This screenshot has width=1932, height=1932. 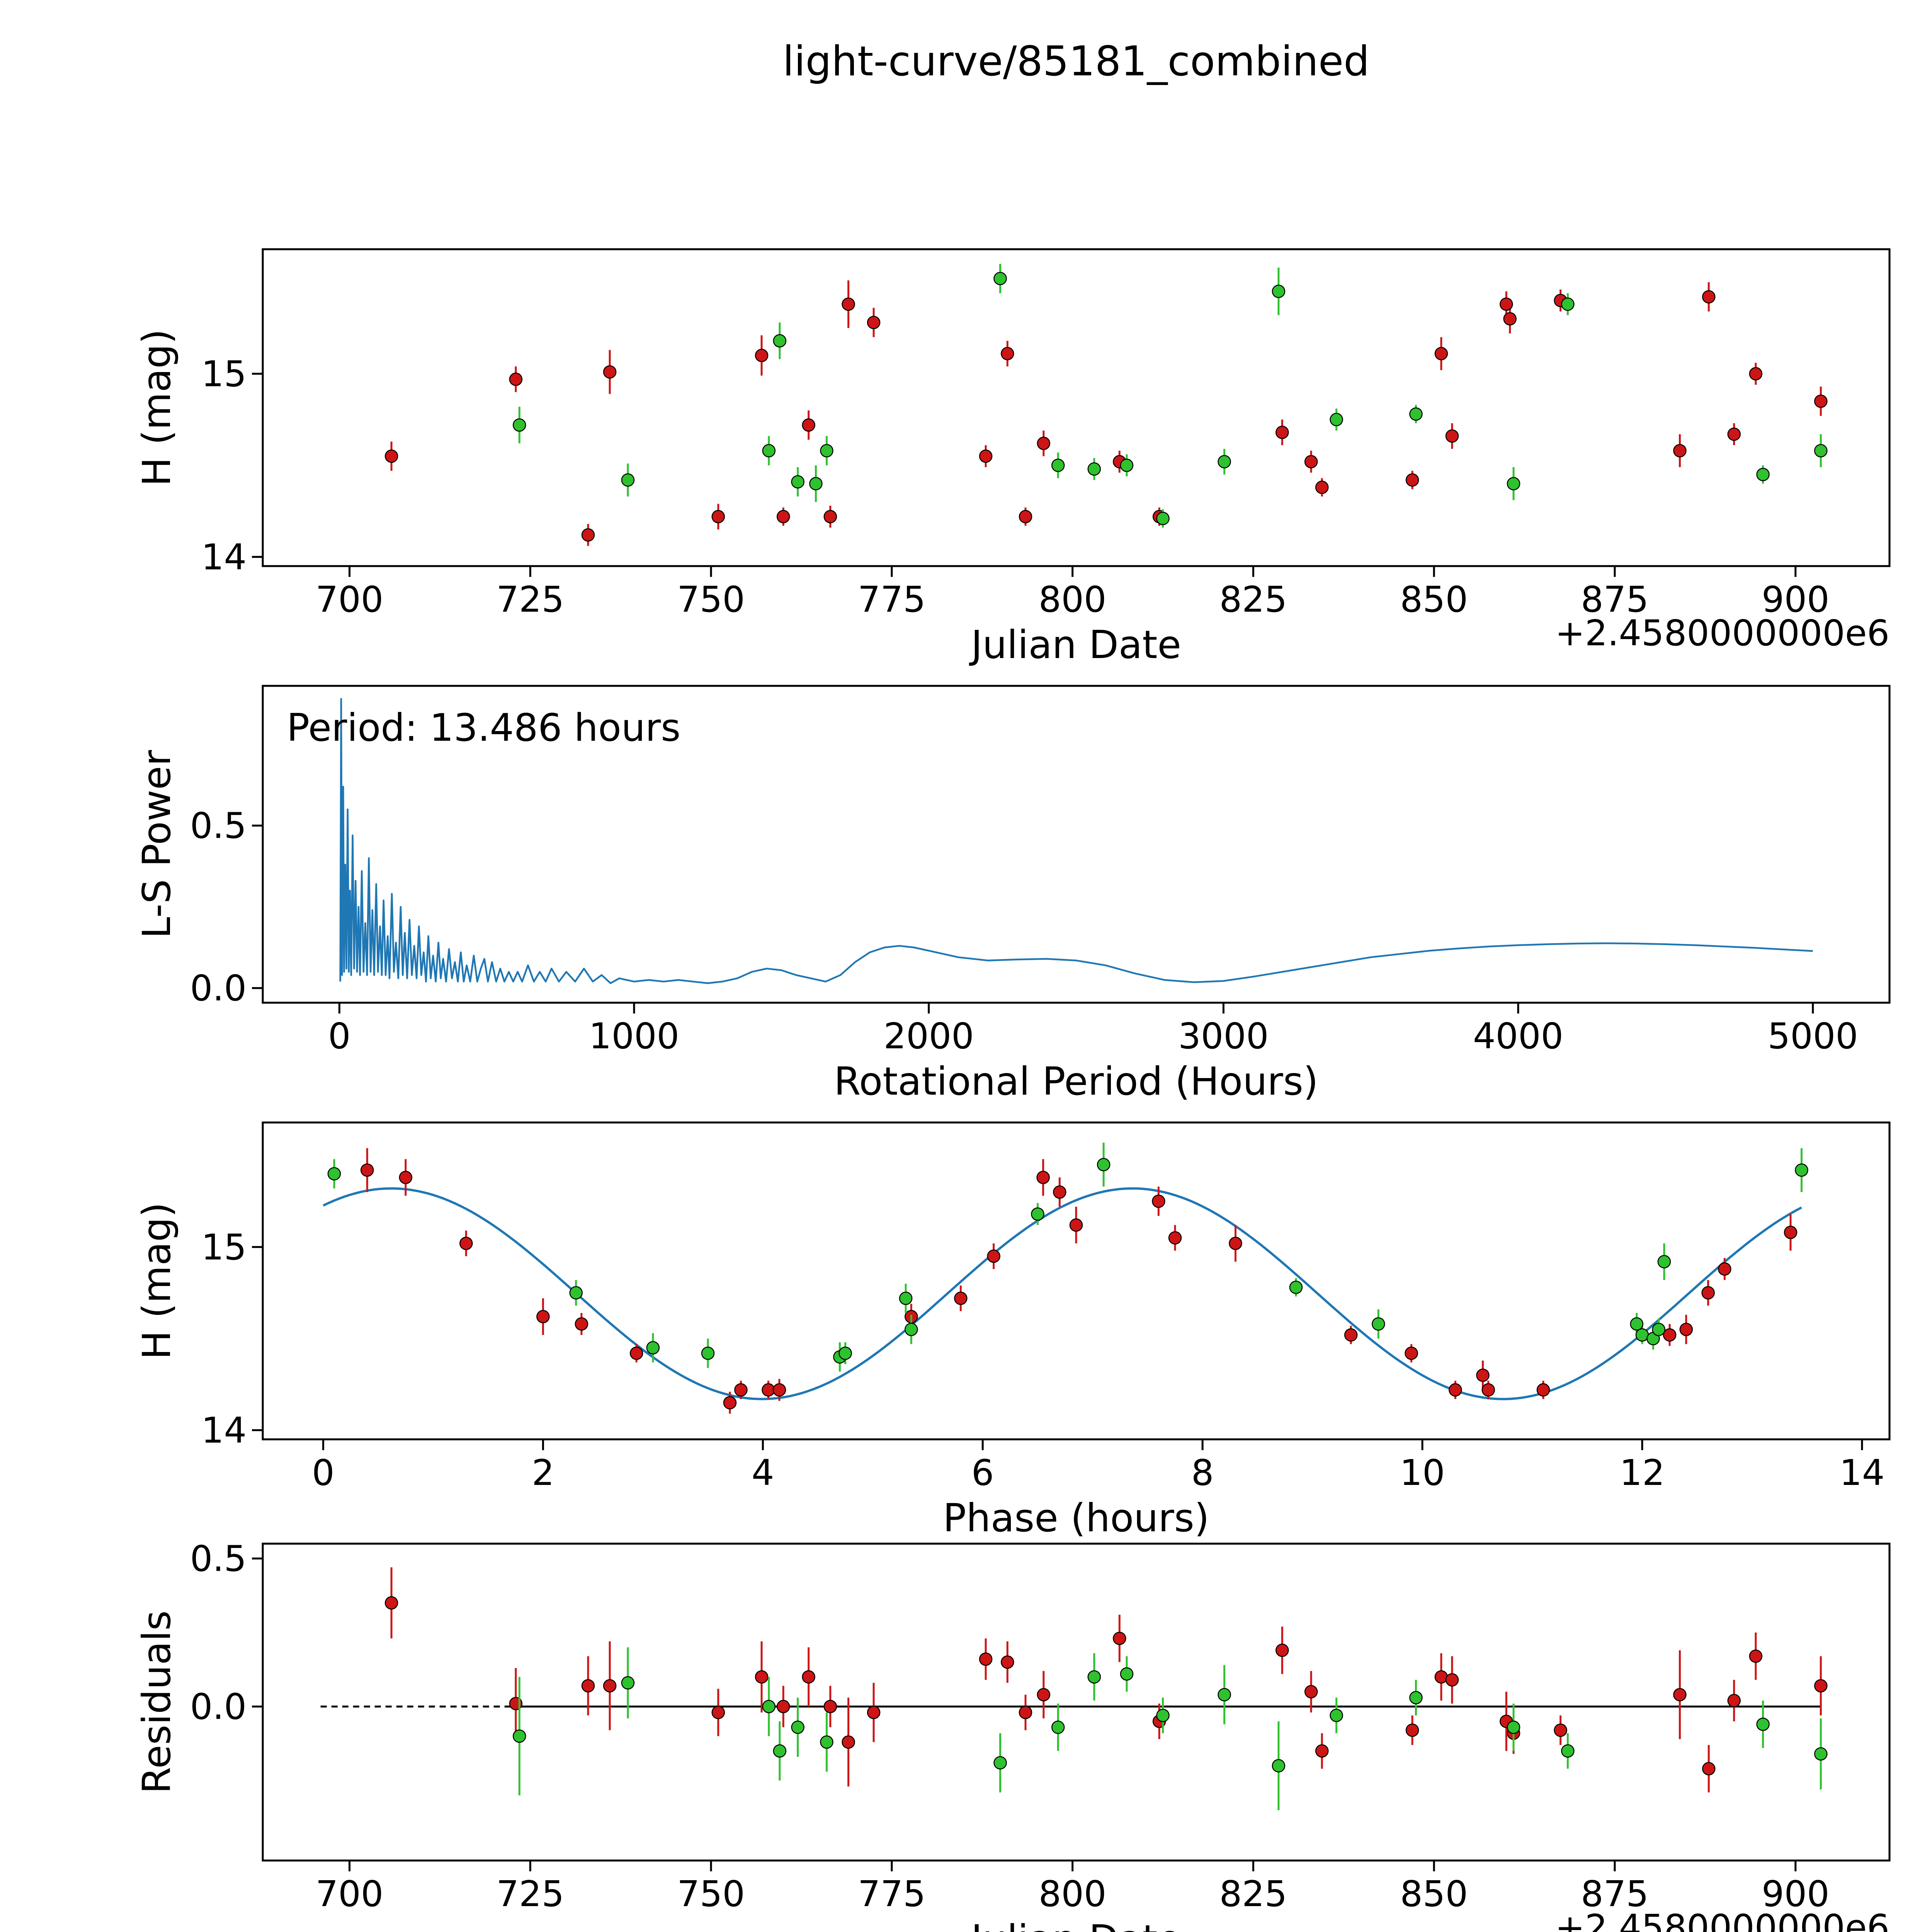 What do you see at coordinates (634, 1036) in the screenshot?
I see `x-tick-label: 1000` at bounding box center [634, 1036].